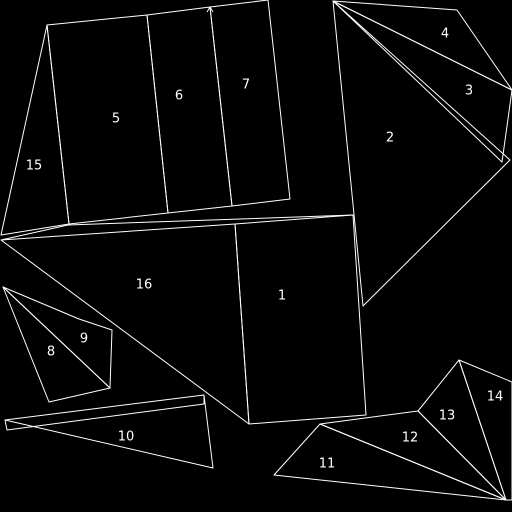 This screenshot has height=512, width=512. What do you see at coordinates (327, 464) in the screenshot?
I see `region-label-11: 11` at bounding box center [327, 464].